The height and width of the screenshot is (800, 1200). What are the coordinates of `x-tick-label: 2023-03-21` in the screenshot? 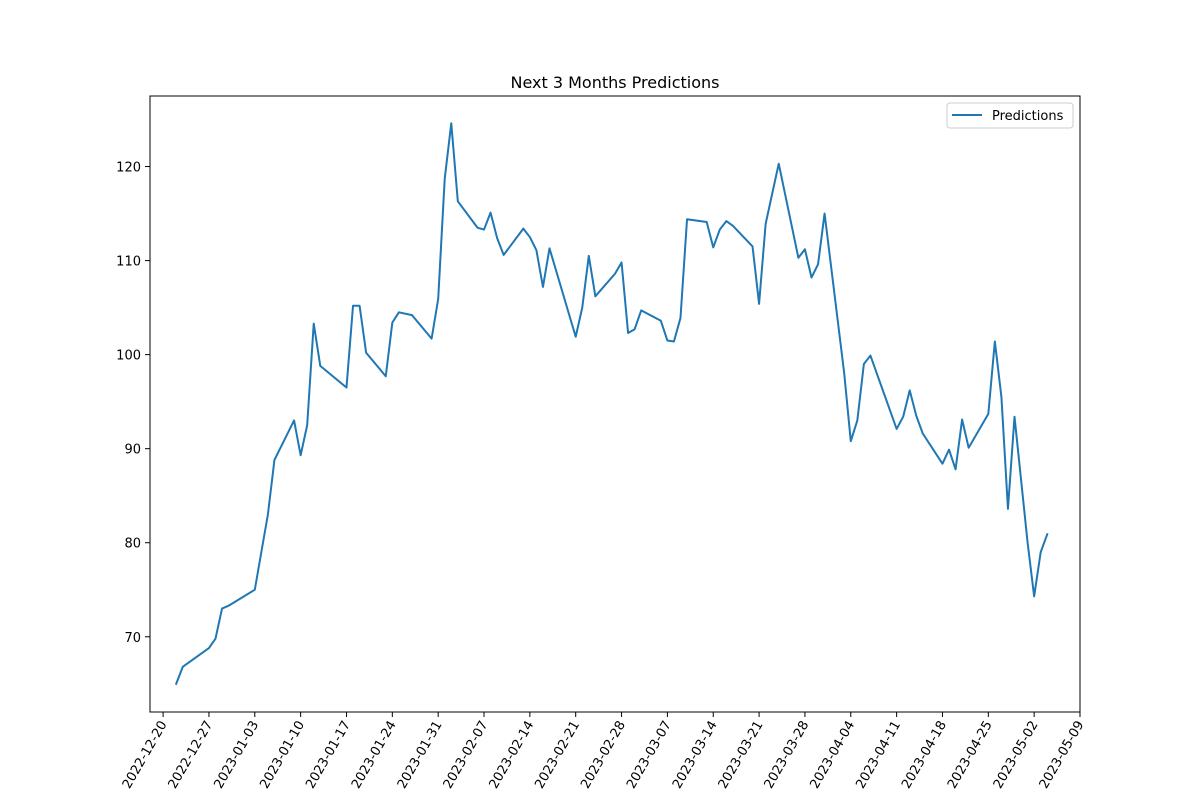 It's located at (741, 755).